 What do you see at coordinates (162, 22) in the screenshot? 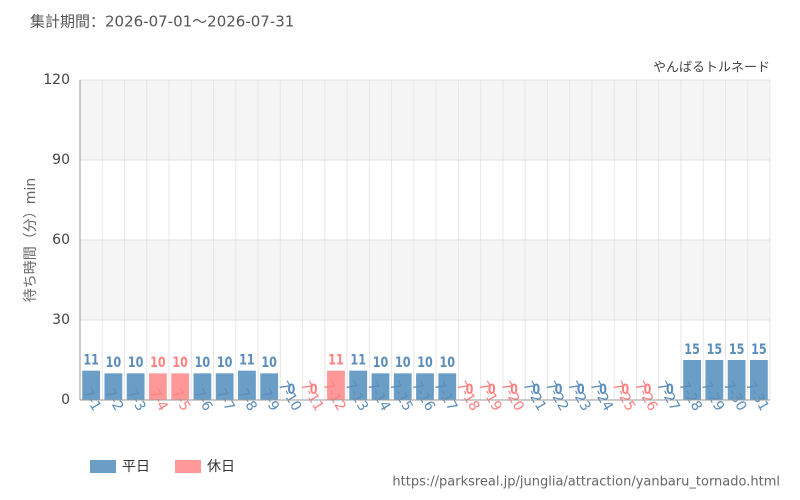
I see `chart-title: 集計期間：2026-07-01～2026-07-31` at bounding box center [162, 22].